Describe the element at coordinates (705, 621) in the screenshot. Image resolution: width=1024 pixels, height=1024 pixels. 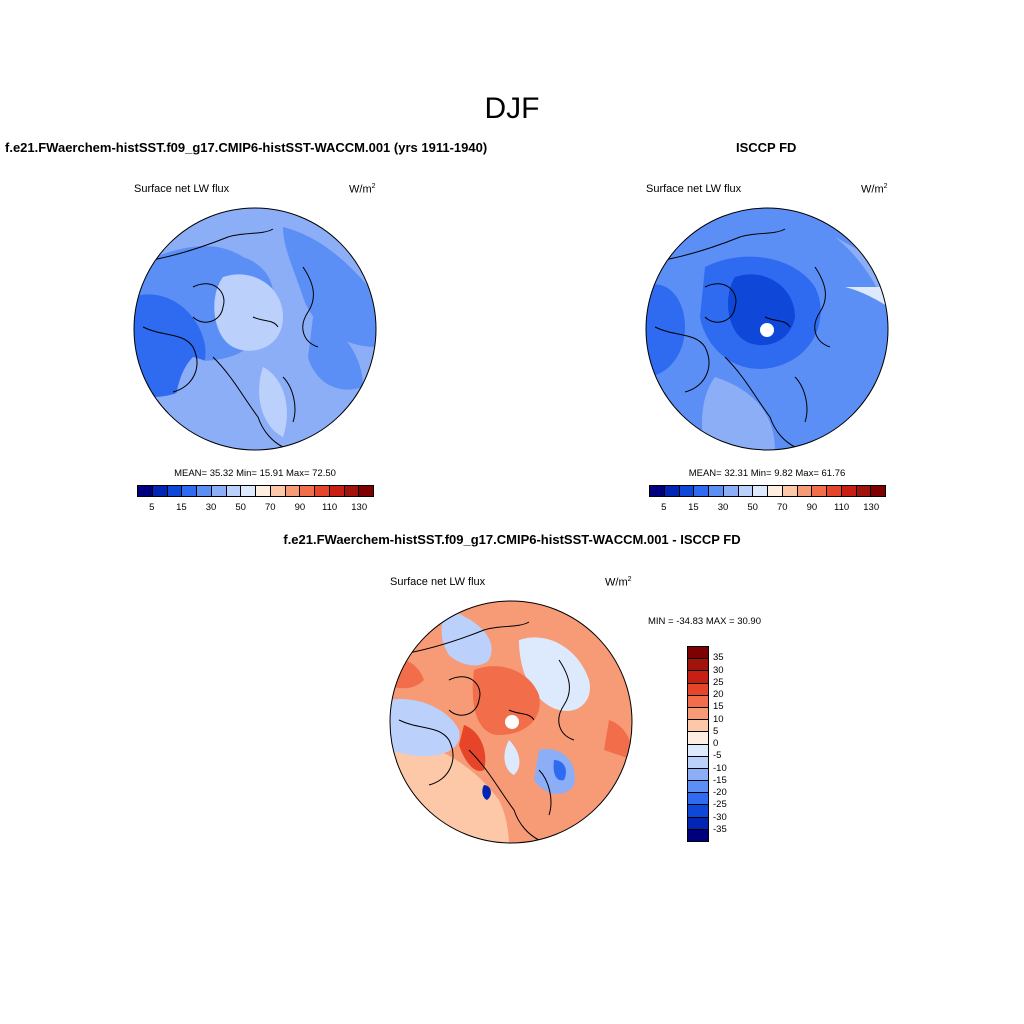
I see `panel3-stats: MIN = -34.83 MAX = 30.90` at that location.